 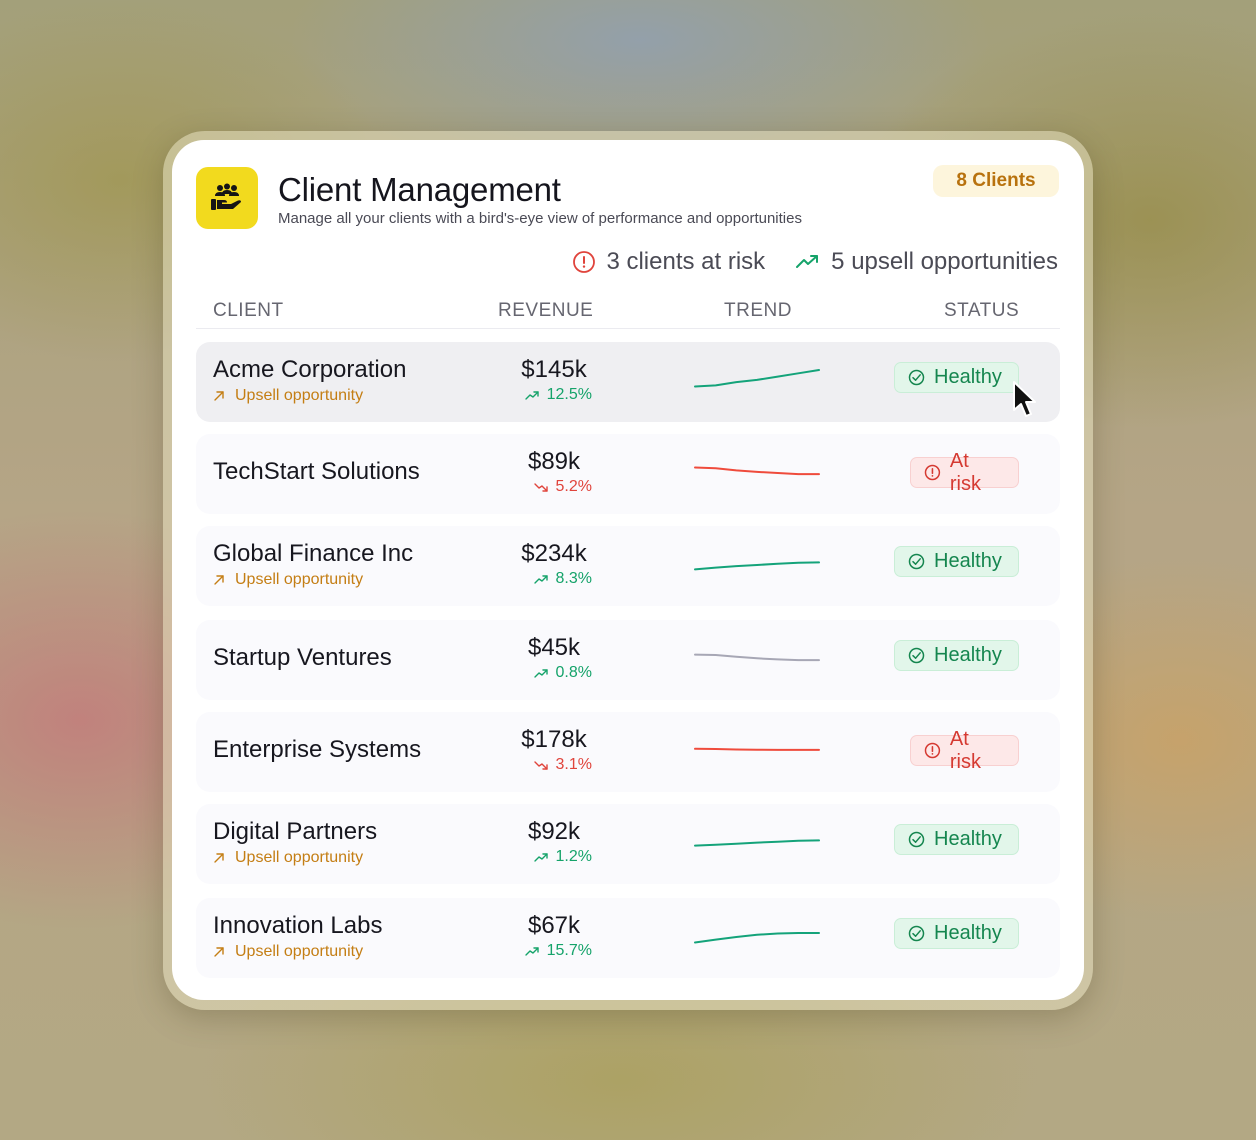 I want to click on client-name: Acme Corporation, so click(x=310, y=369).